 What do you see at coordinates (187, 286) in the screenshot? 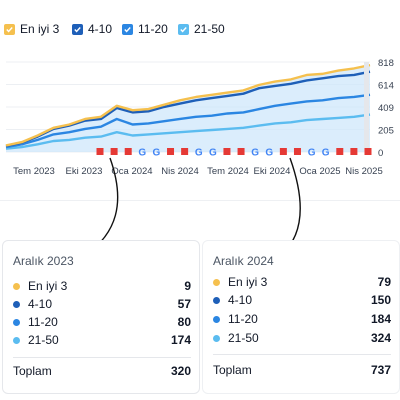
I see `row-value: 9` at bounding box center [187, 286].